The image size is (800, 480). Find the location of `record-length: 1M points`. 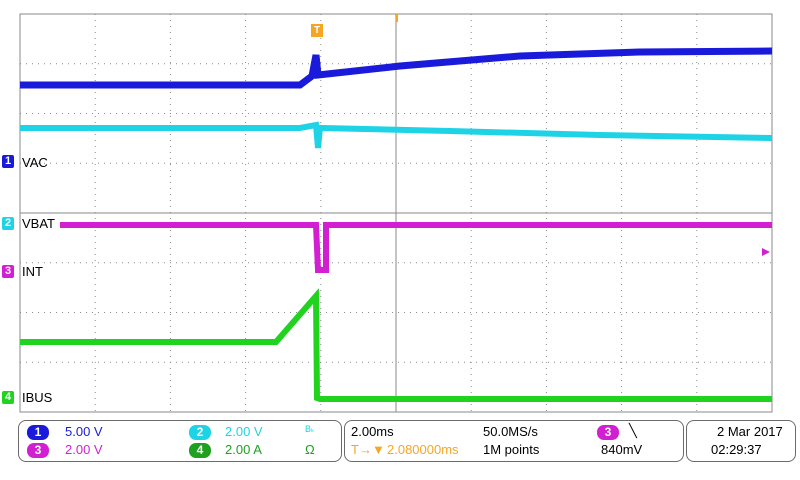

record-length: 1M points is located at coordinates (511, 449).